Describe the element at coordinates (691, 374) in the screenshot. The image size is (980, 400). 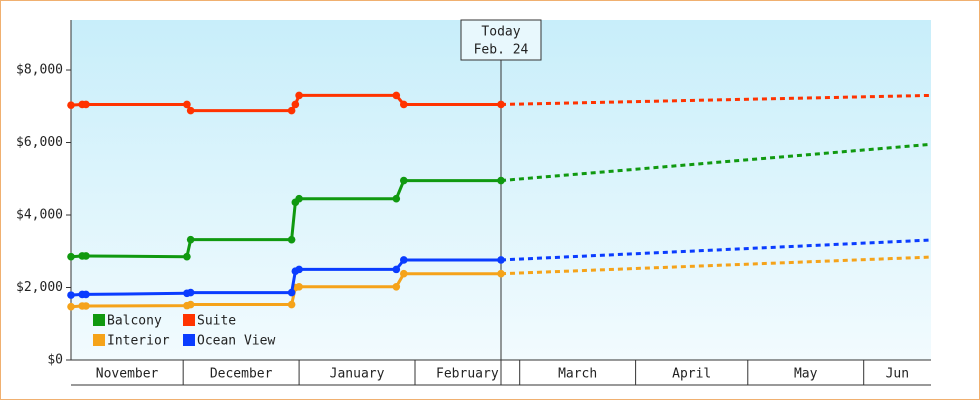
I see `x-tick-label: April` at that location.